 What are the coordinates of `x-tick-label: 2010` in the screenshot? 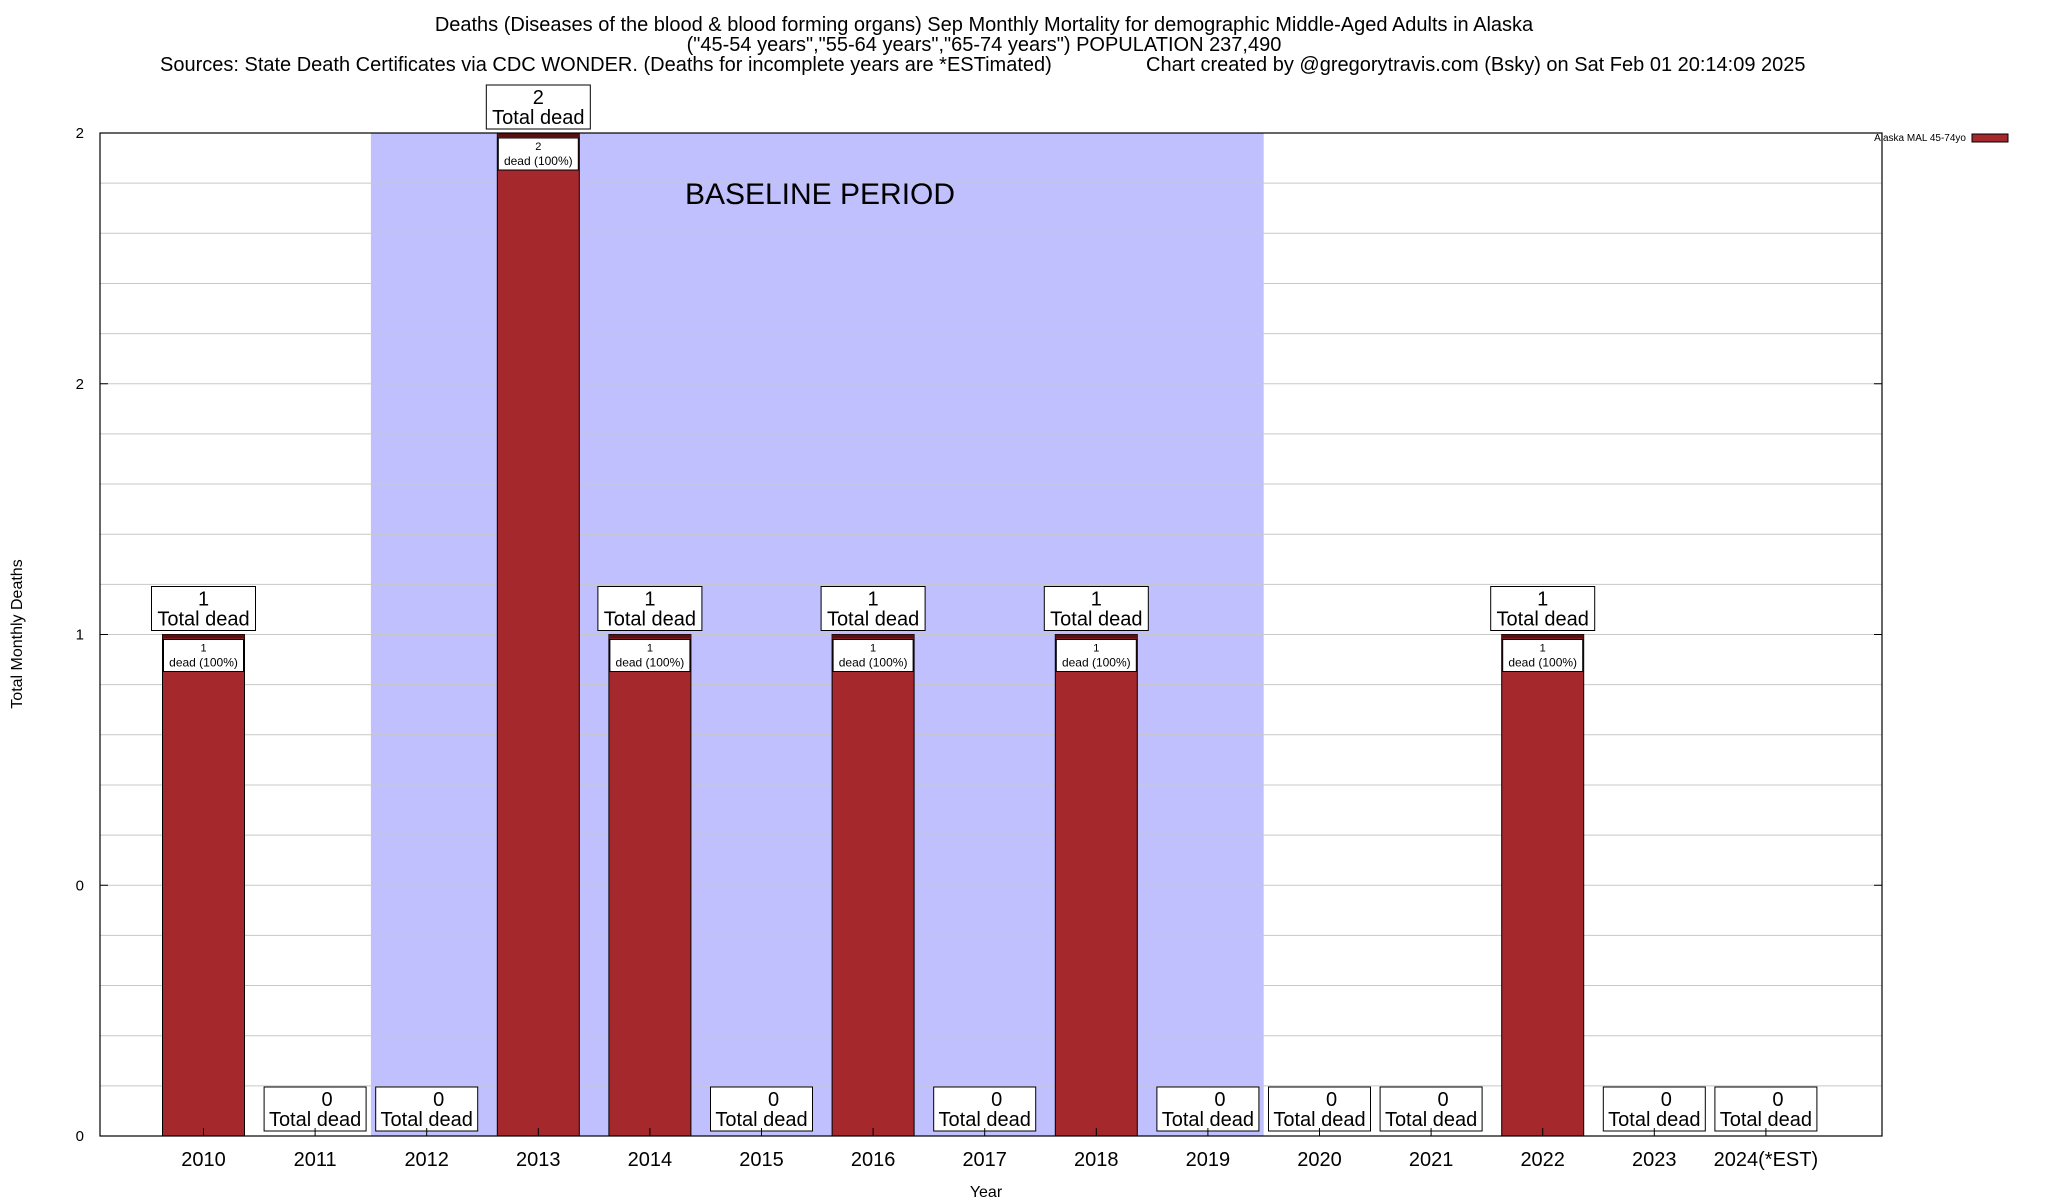 It's located at (203, 1160).